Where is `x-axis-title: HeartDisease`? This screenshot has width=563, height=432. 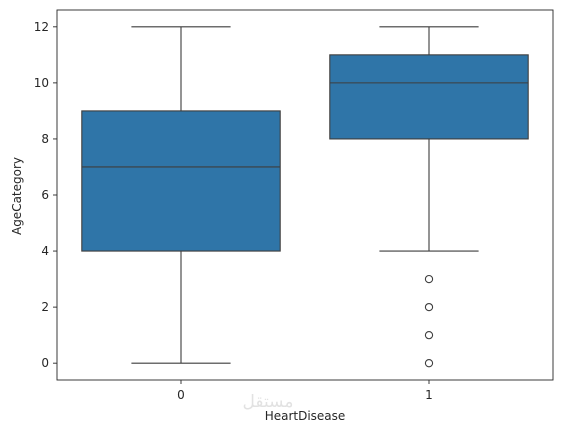 x-axis-title: HeartDisease is located at coordinates (305, 416).